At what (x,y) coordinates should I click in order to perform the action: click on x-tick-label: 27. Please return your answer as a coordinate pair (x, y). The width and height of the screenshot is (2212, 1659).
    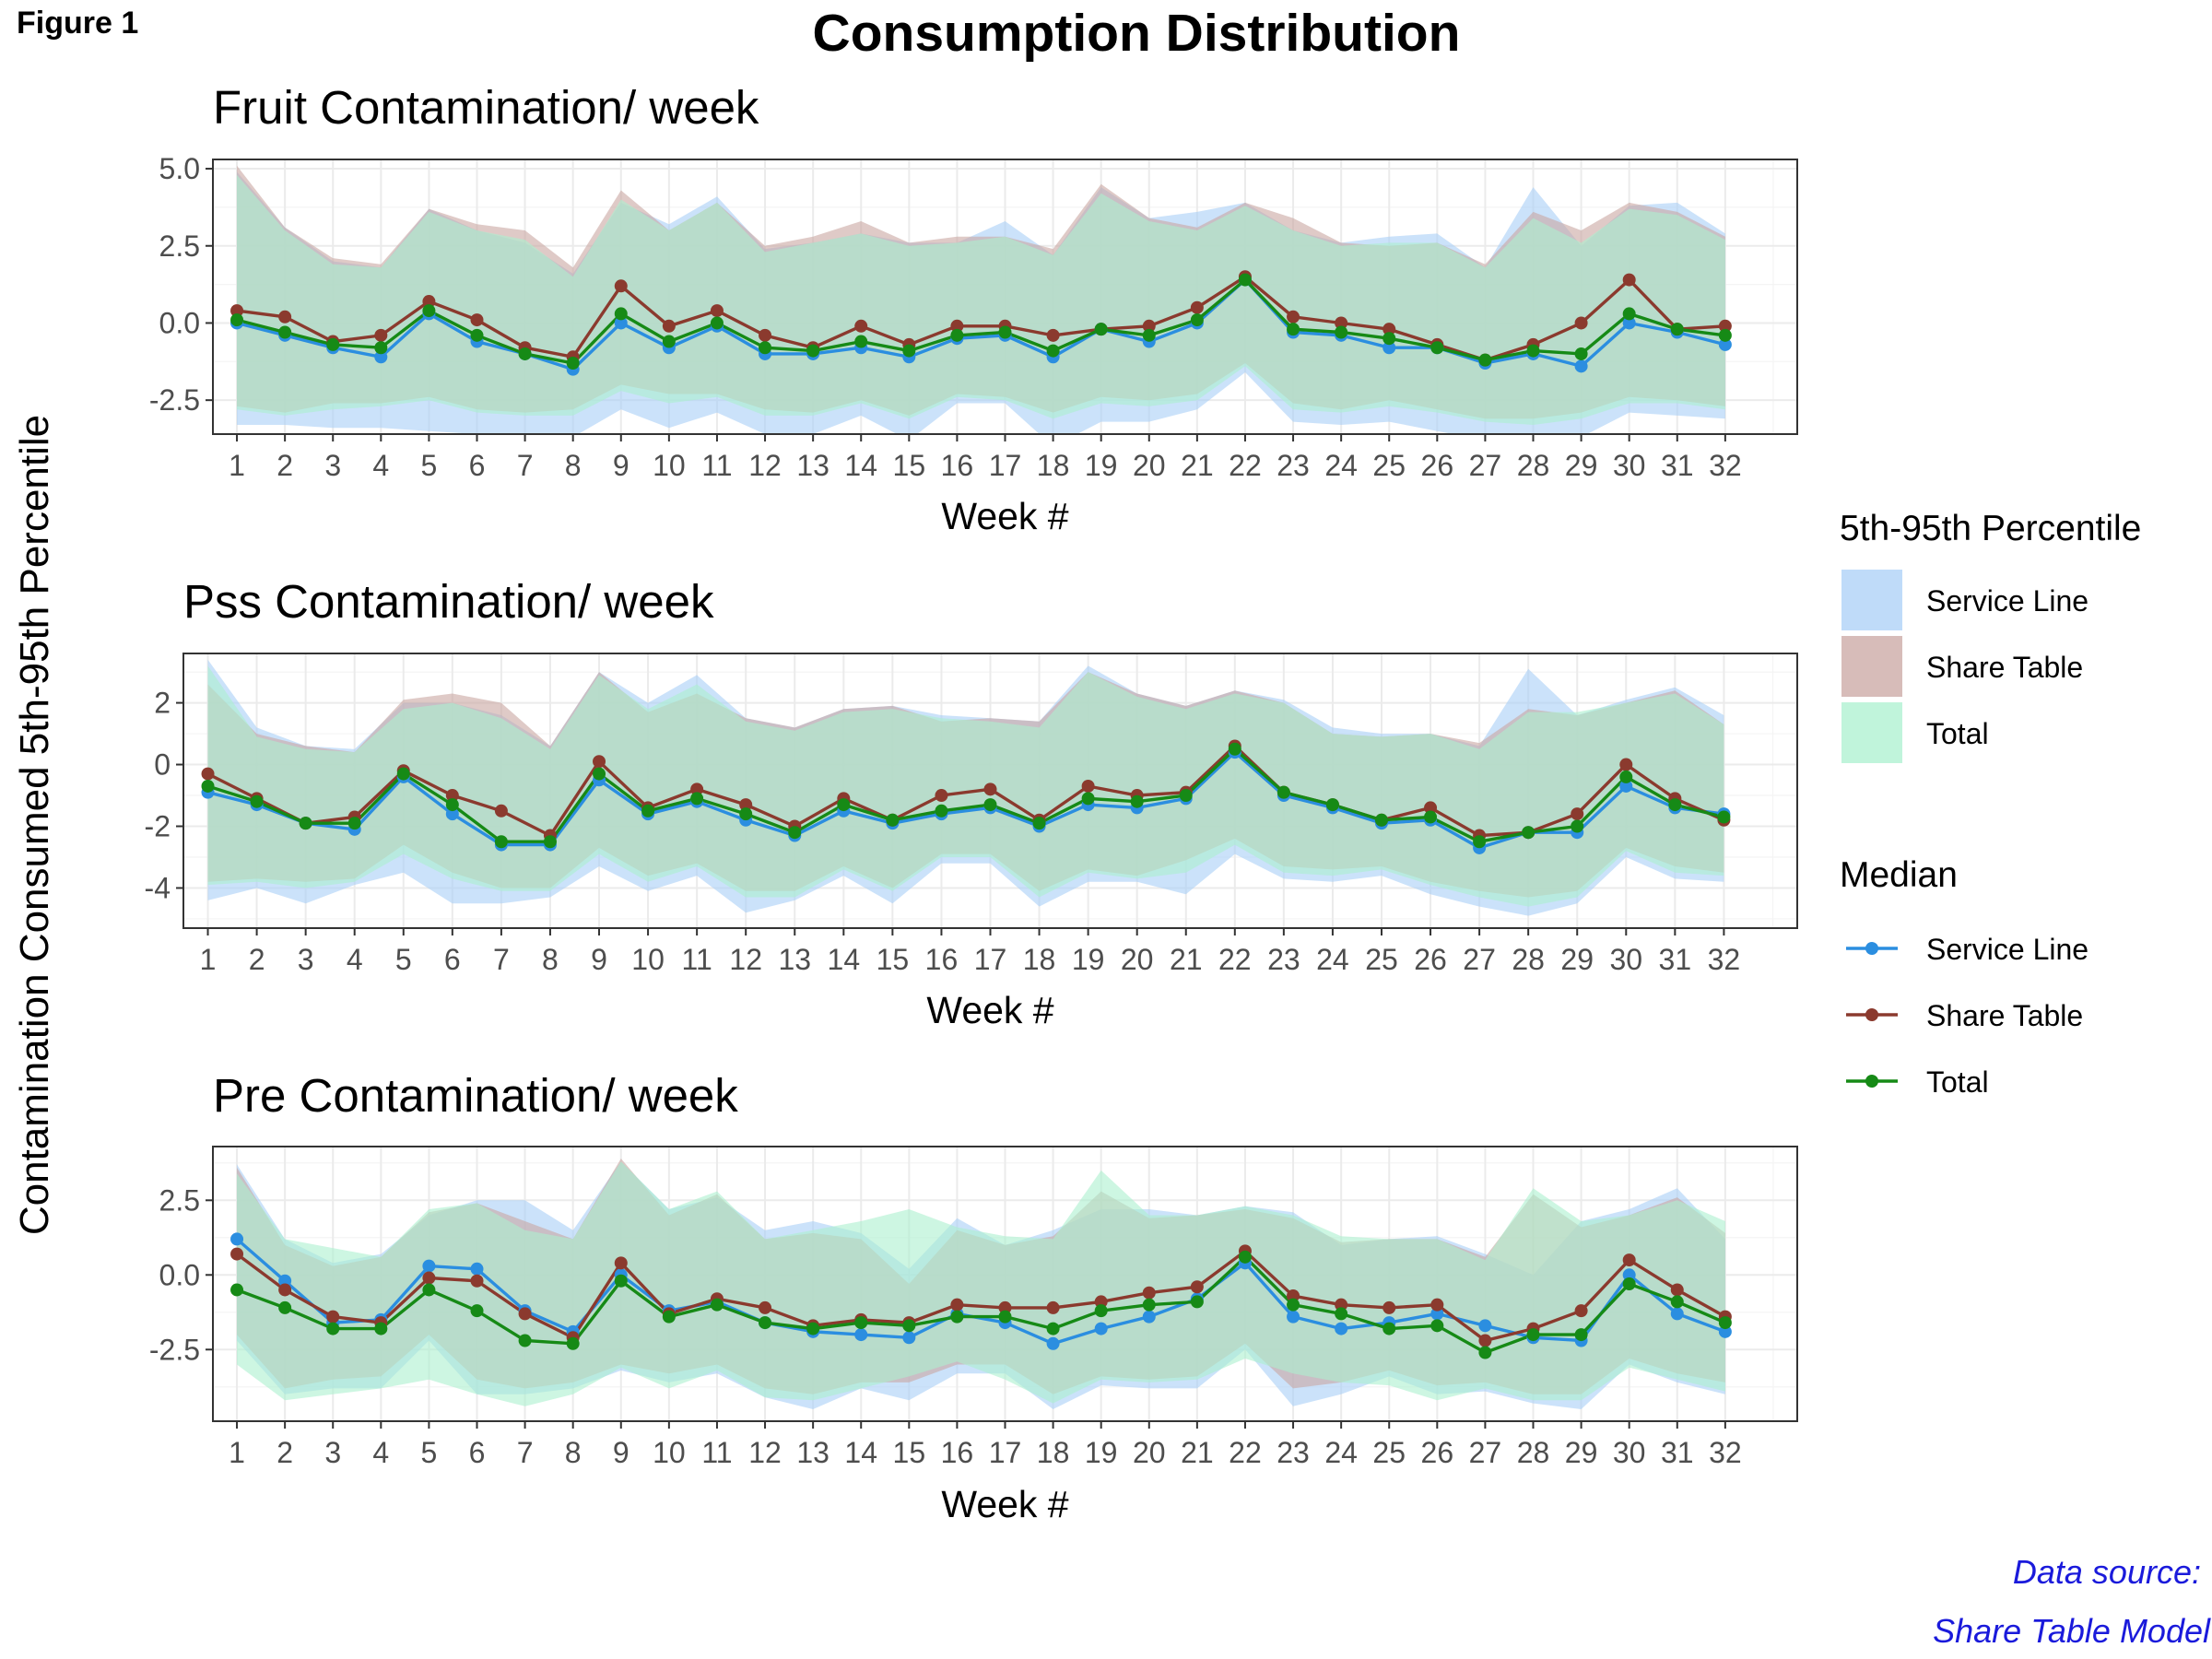
    Looking at the image, I should click on (1485, 1452).